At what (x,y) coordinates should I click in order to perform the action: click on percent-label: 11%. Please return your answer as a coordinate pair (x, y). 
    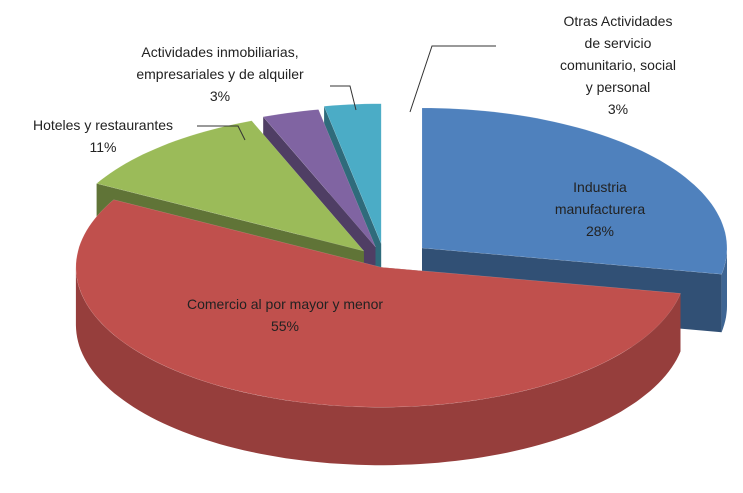
    Looking at the image, I should click on (103, 147).